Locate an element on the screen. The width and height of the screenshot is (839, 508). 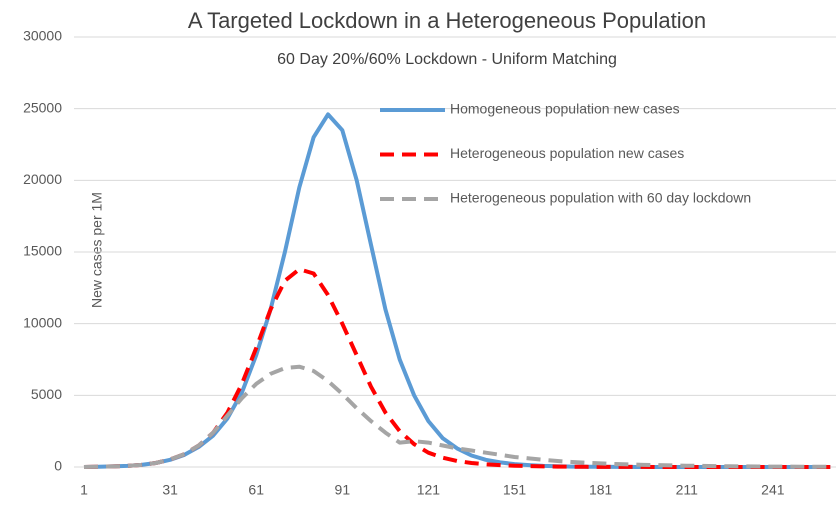
y-tick-label: 30000 is located at coordinates (42, 36).